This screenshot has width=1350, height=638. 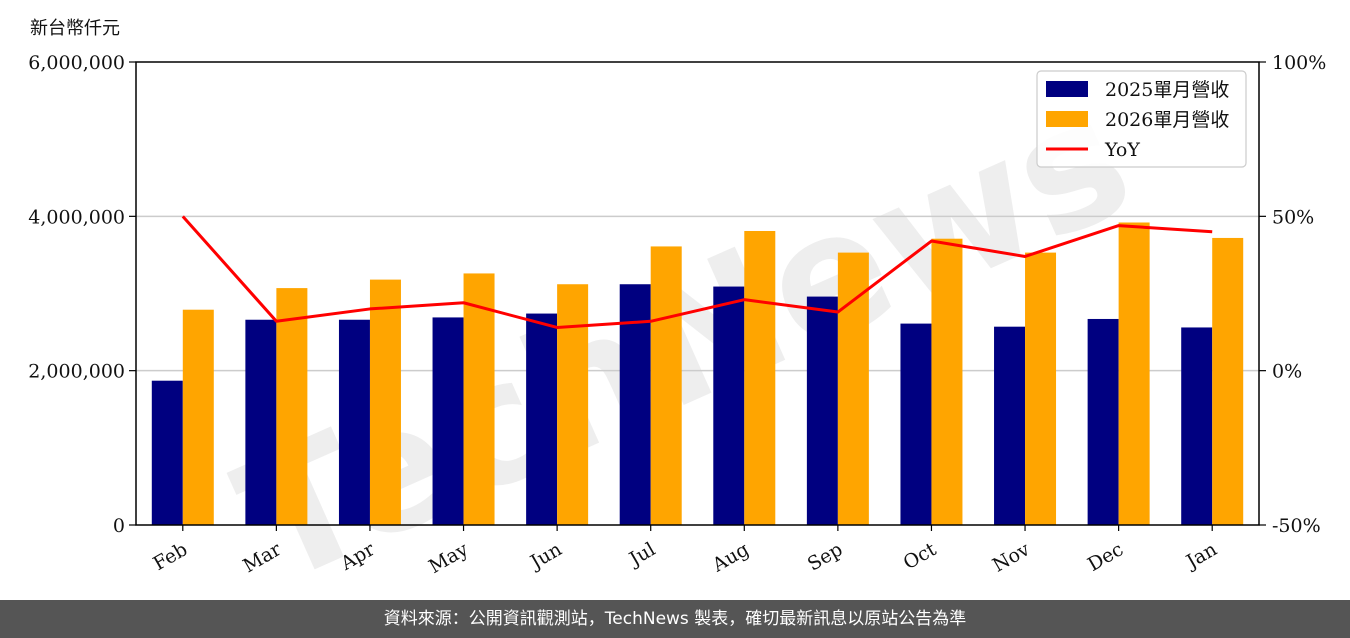 What do you see at coordinates (1287, 372) in the screenshot?
I see `y2-tick-label: 0%` at bounding box center [1287, 372].